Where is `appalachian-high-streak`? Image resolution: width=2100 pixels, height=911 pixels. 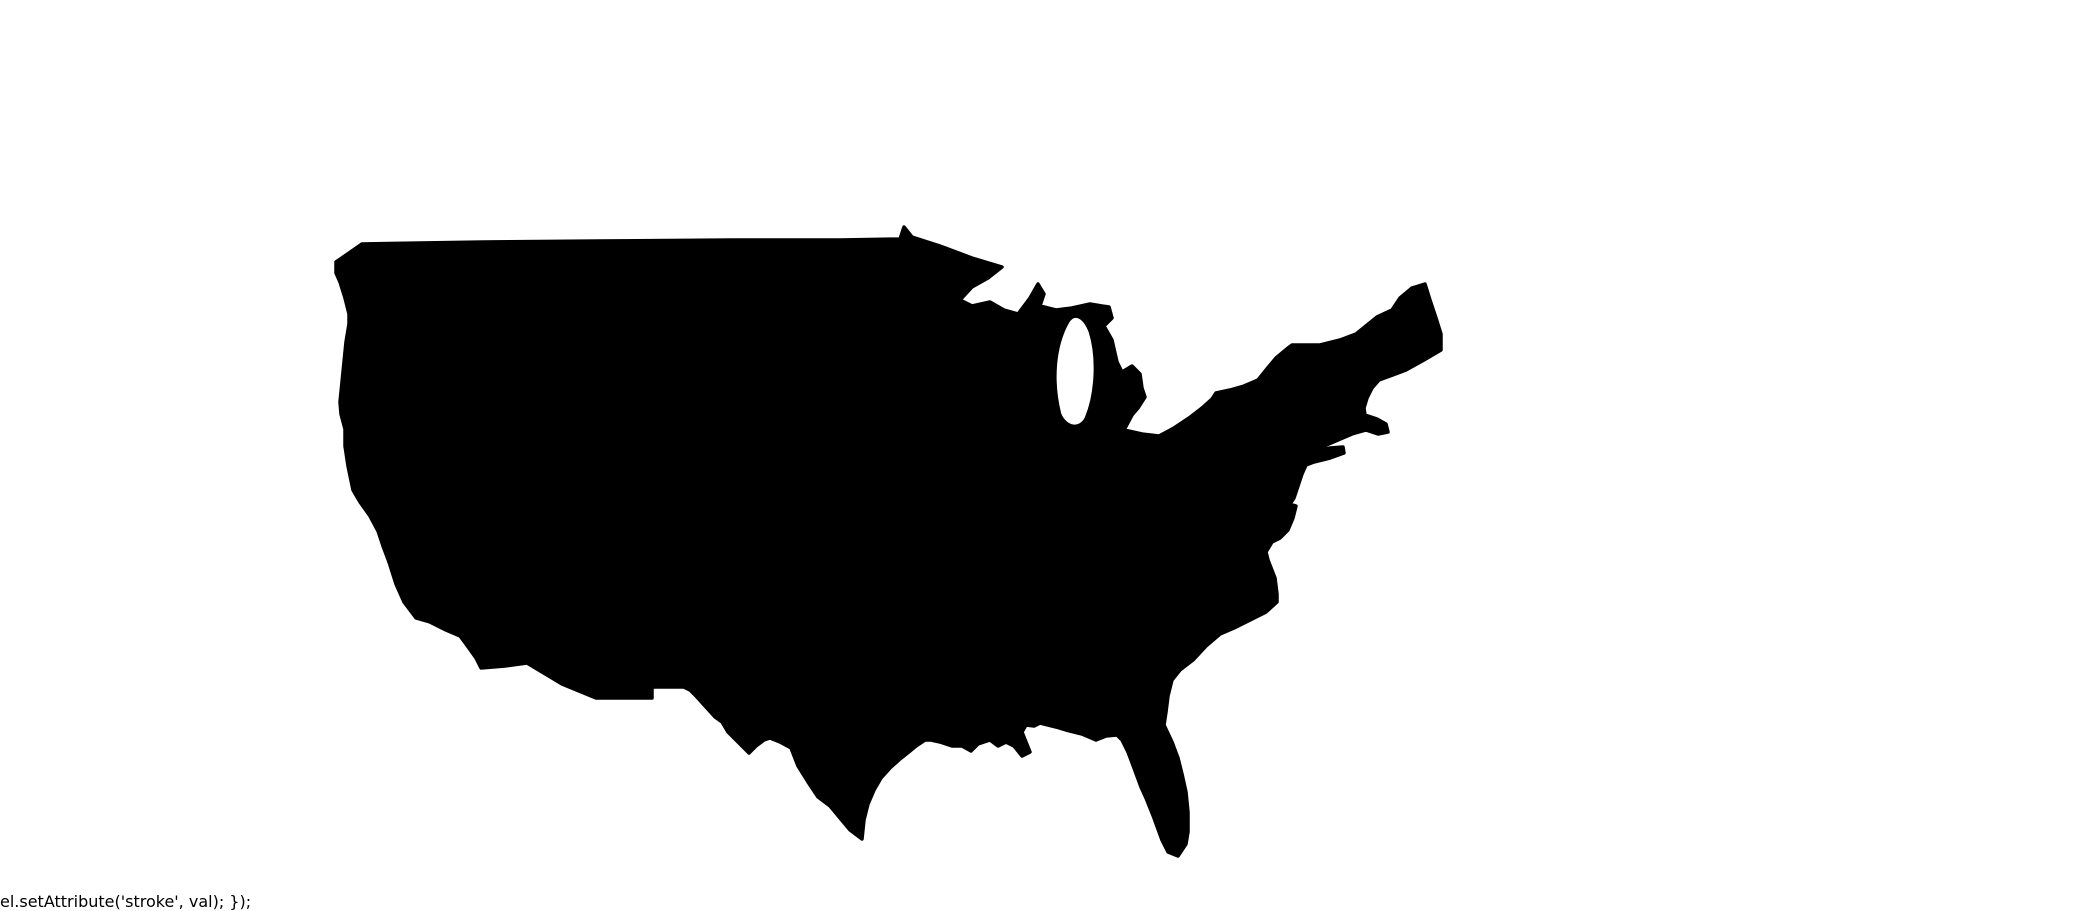 appalachian-high-streak is located at coordinates (1216, 569).